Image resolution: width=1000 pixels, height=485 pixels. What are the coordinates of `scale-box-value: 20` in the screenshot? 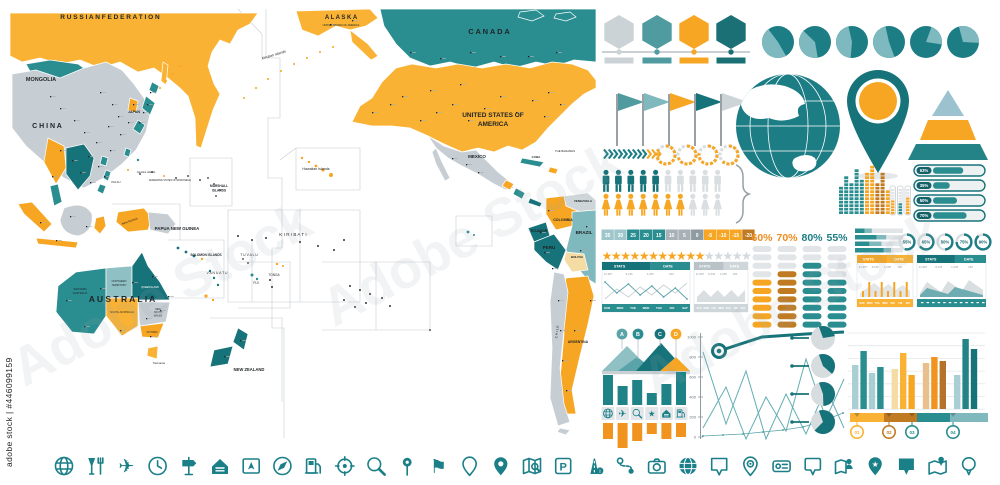 It's located at (646, 236).